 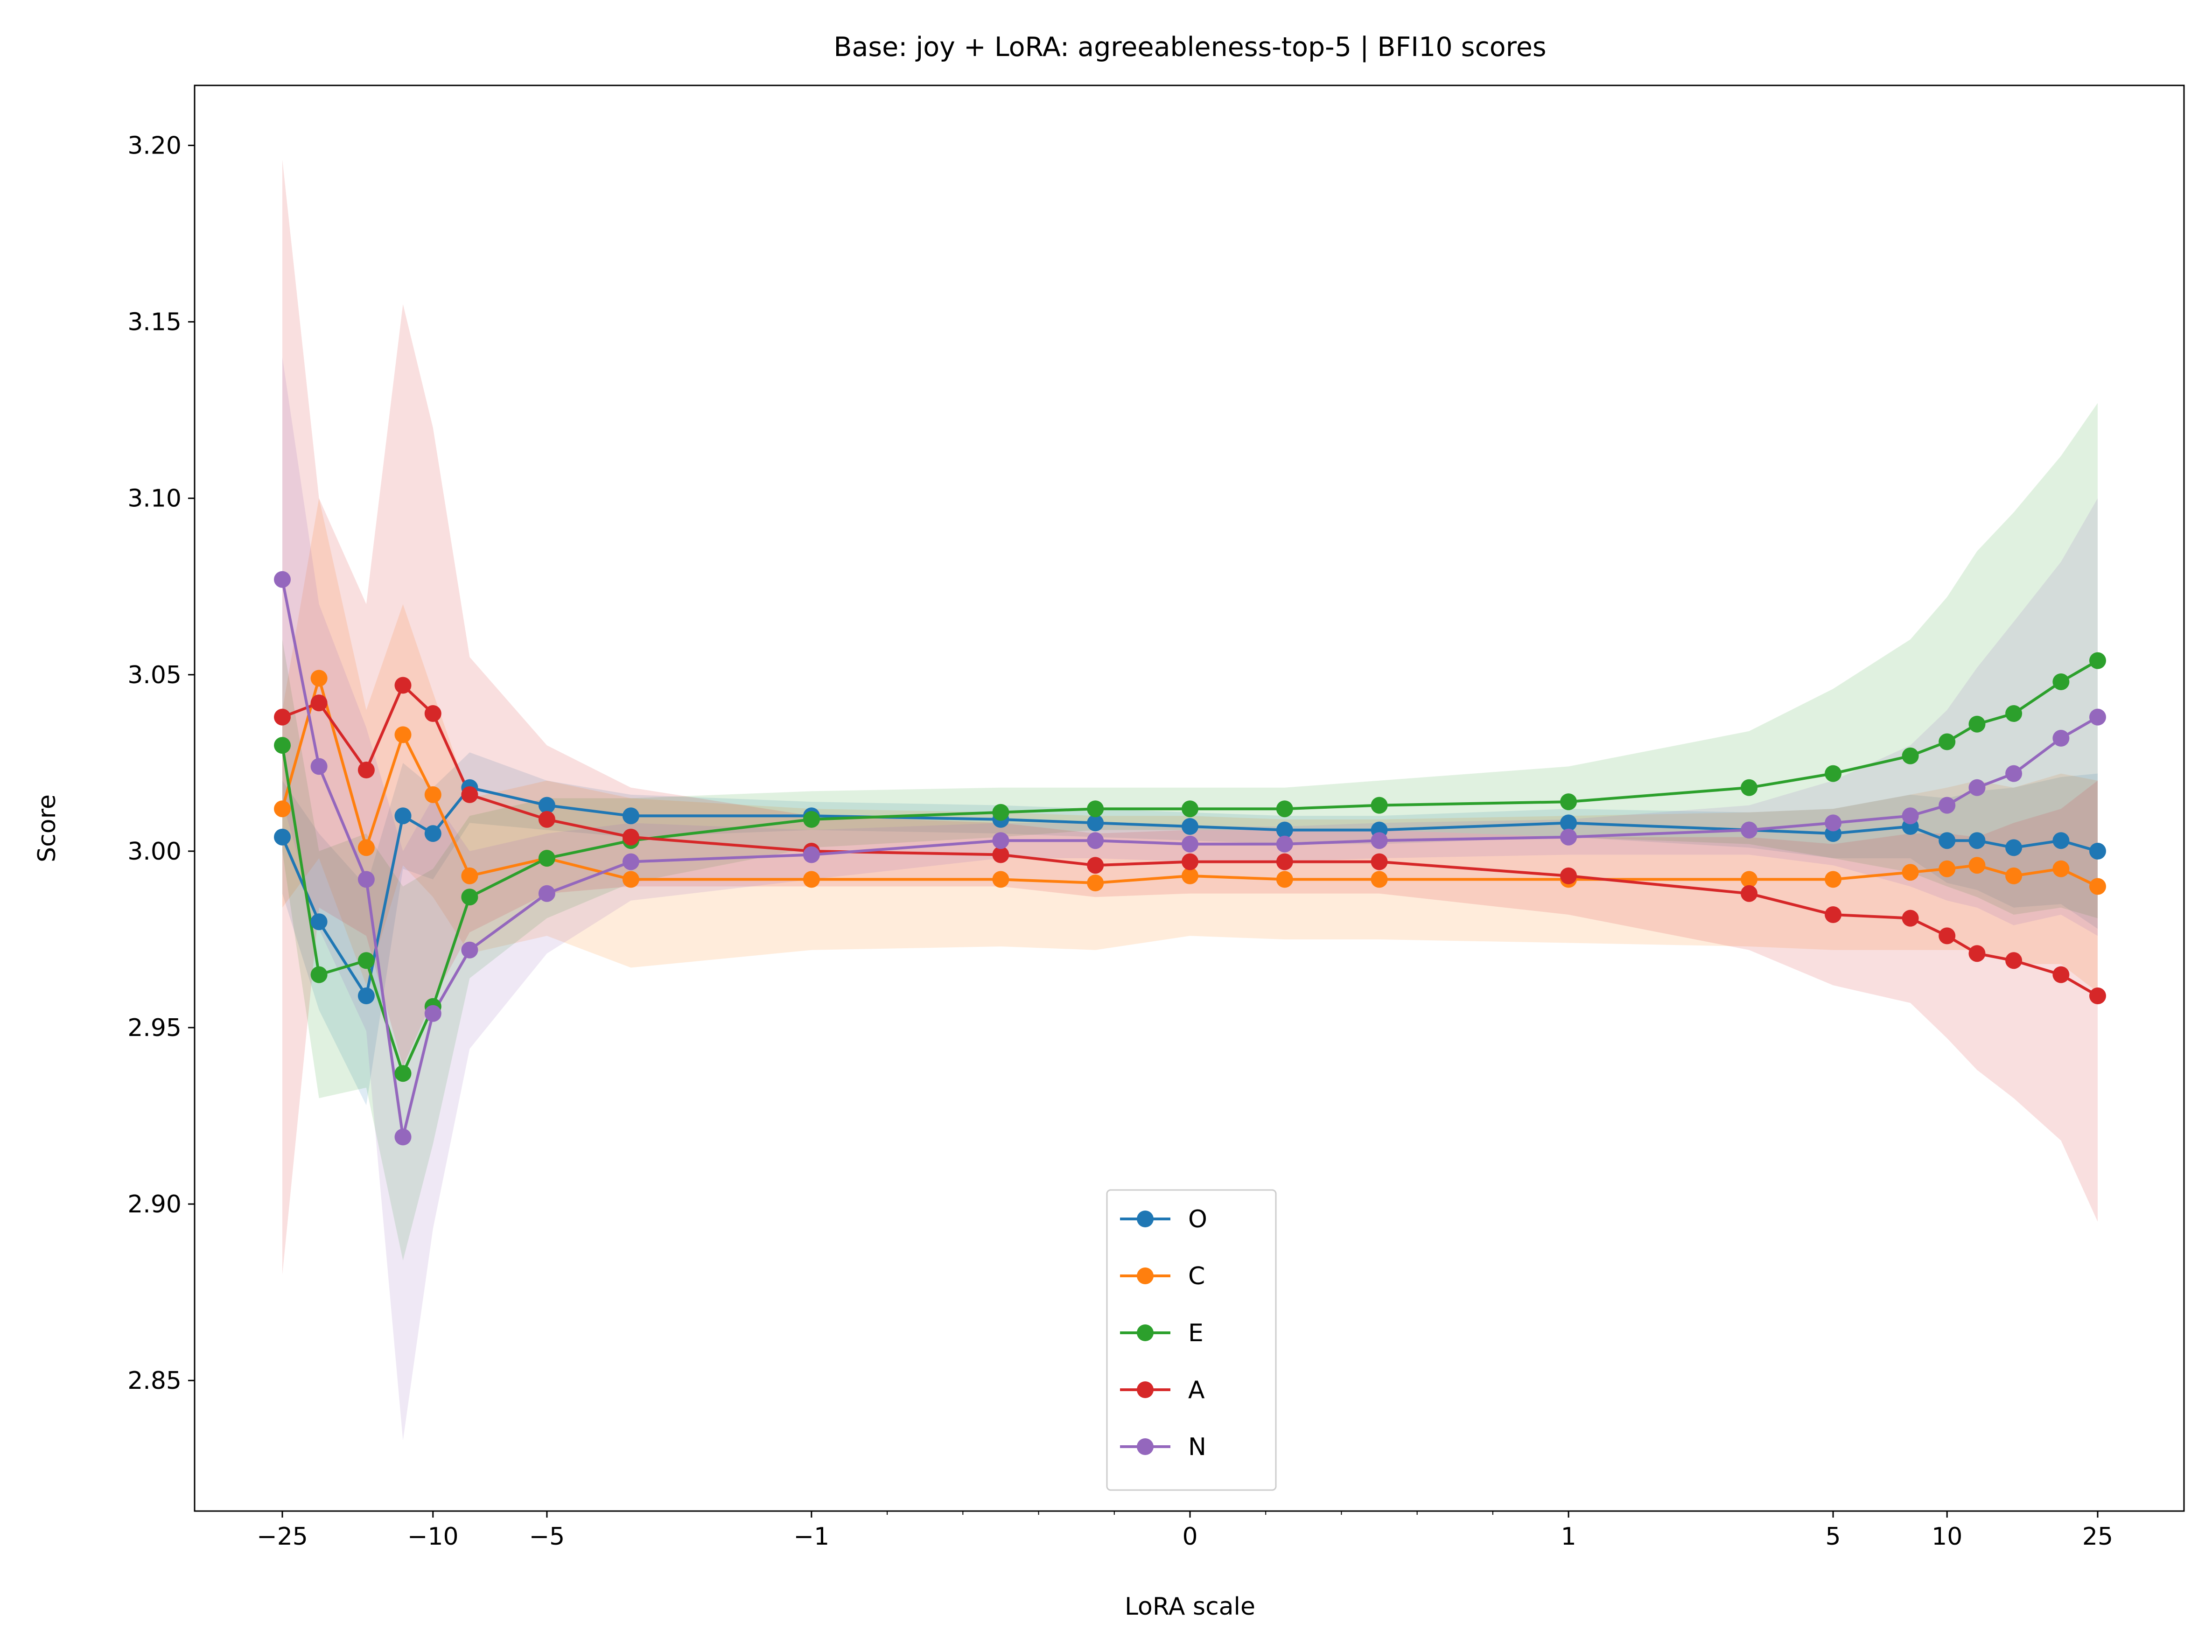 I want to click on y-tick-label: 2.85, so click(x=154, y=1381).